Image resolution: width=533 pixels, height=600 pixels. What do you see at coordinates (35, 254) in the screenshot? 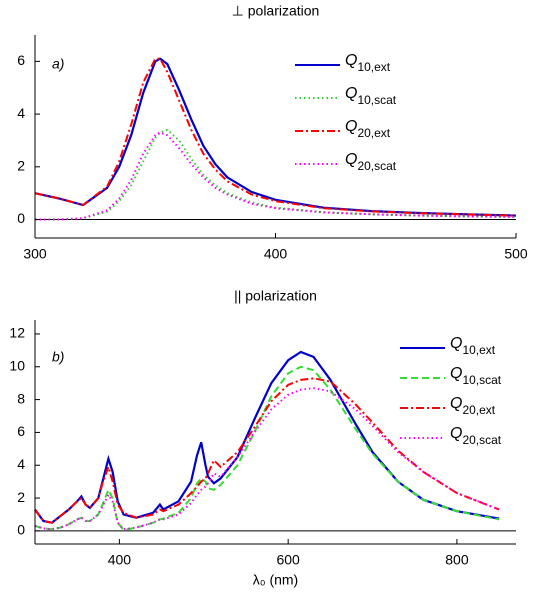
I see `x-tick-label: 300` at bounding box center [35, 254].